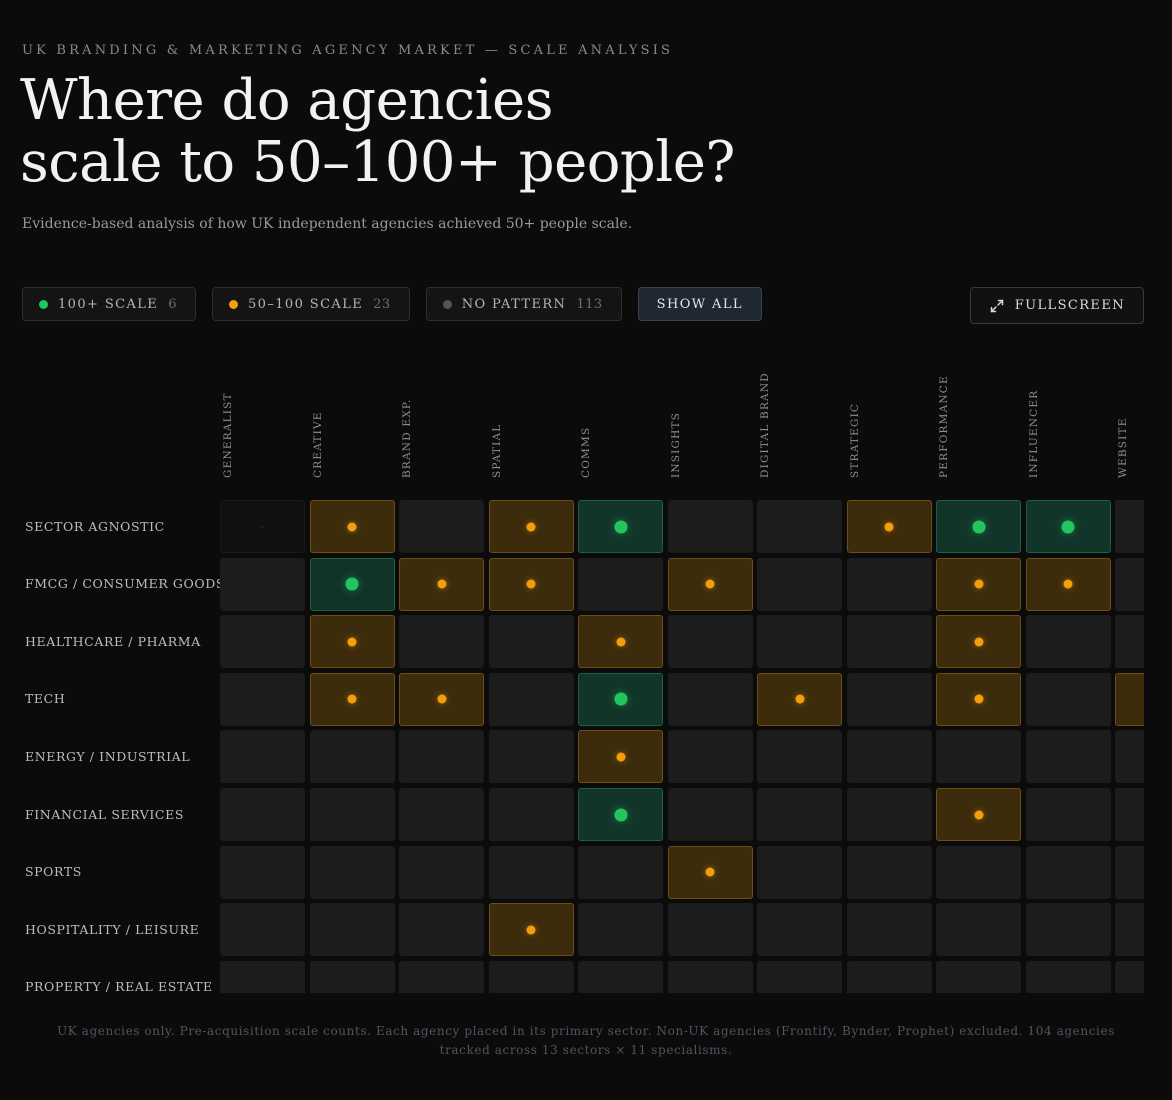 The image size is (1172, 1100). I want to click on column-label: BRAND EXP., so click(409, 419).